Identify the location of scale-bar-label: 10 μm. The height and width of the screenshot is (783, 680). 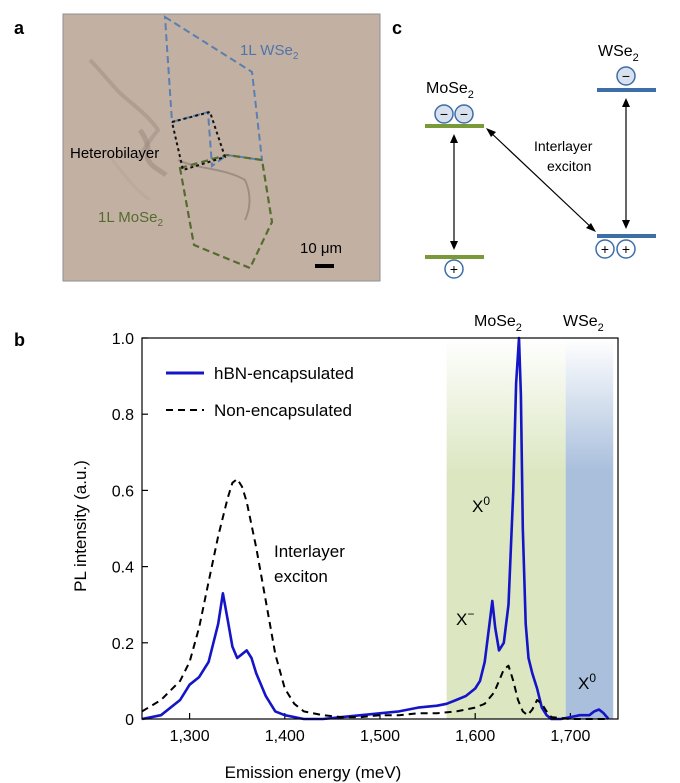
(321, 248).